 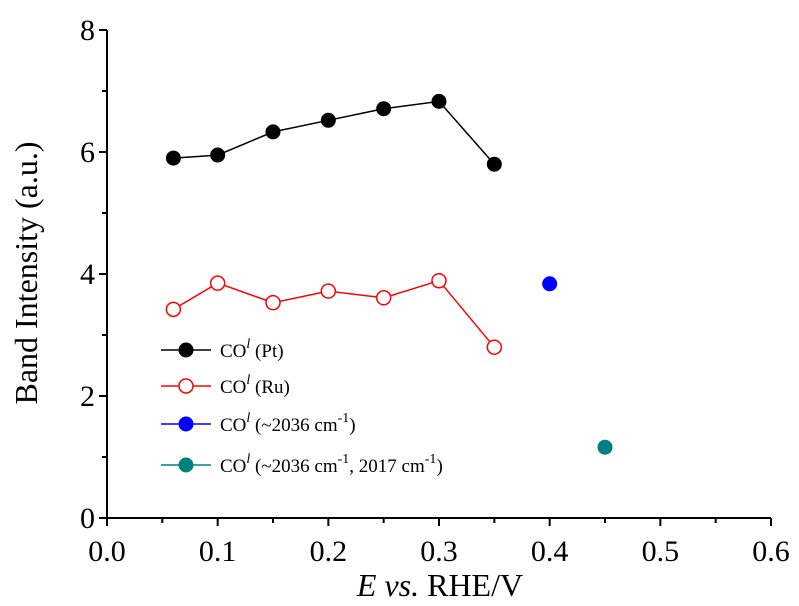 I want to click on legend-item-1: COl (Pt), so click(x=222, y=349).